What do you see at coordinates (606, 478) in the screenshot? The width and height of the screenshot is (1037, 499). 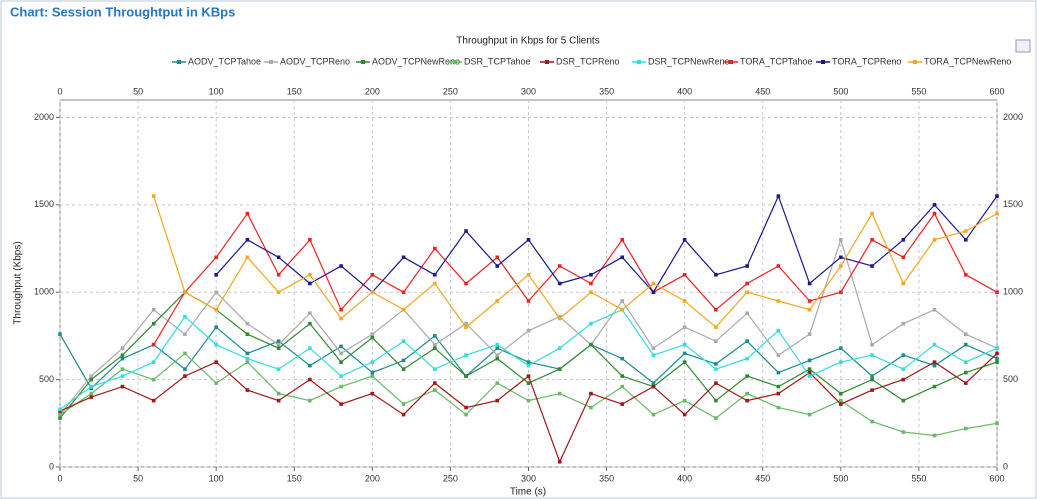 I see `x-tick-label: 350` at bounding box center [606, 478].